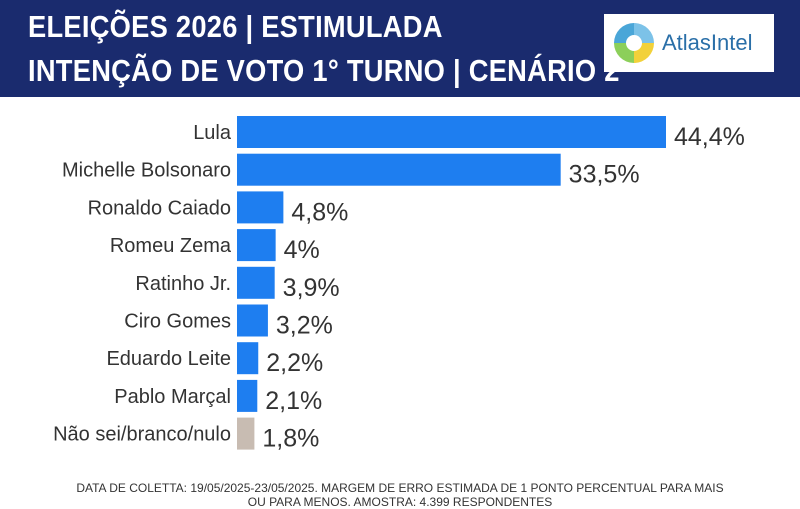  Describe the element at coordinates (235, 26) in the screenshot. I see `title-line-1: ELEIÇÕES 2026 | ESTIMULADA` at that location.